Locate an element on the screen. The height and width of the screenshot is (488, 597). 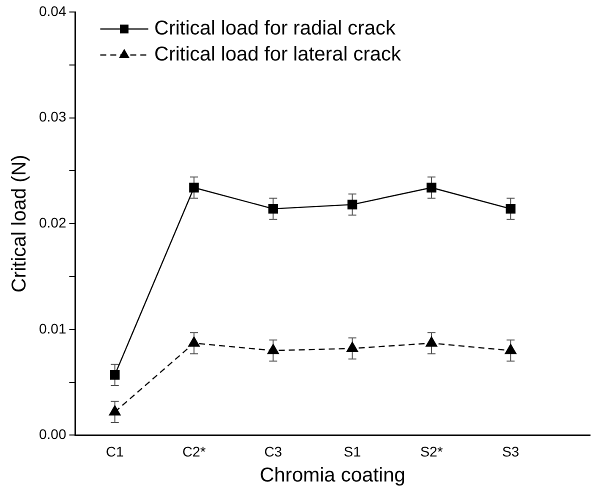
y-tick-label: 0.01 is located at coordinates (52, 328).